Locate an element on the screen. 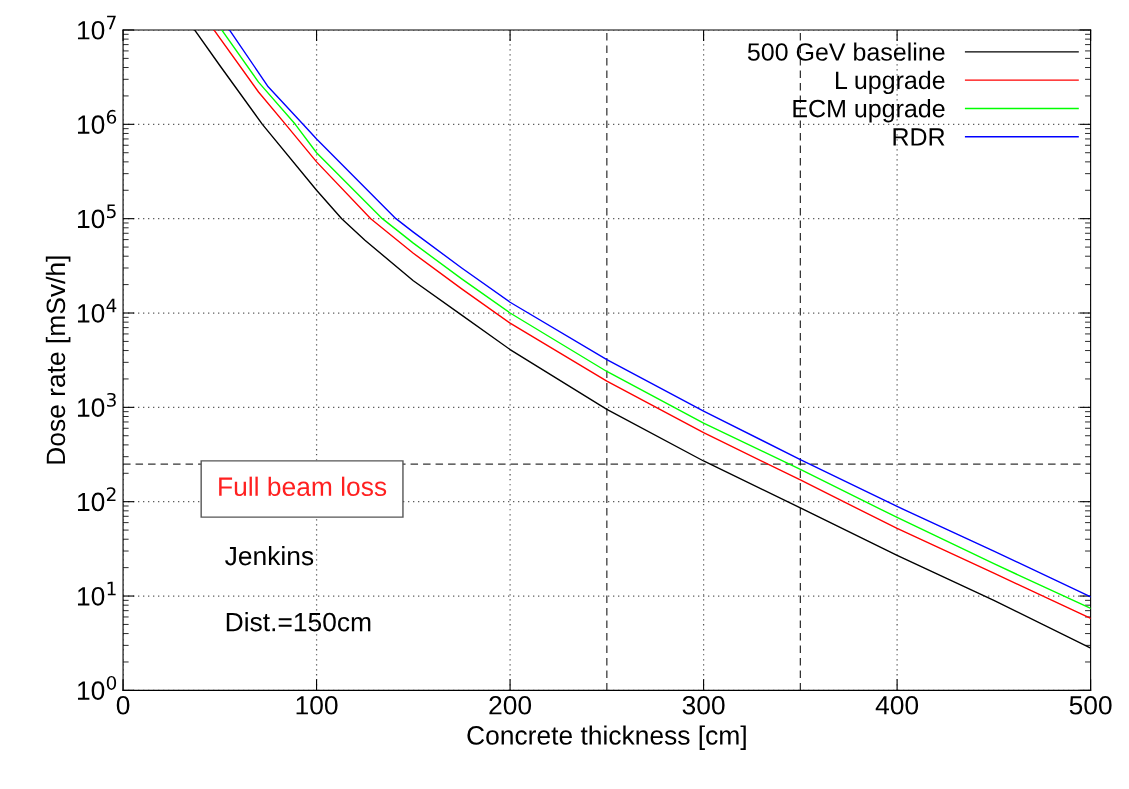  y-tick-label: 10$^{0}$ is located at coordinates (97, 687).